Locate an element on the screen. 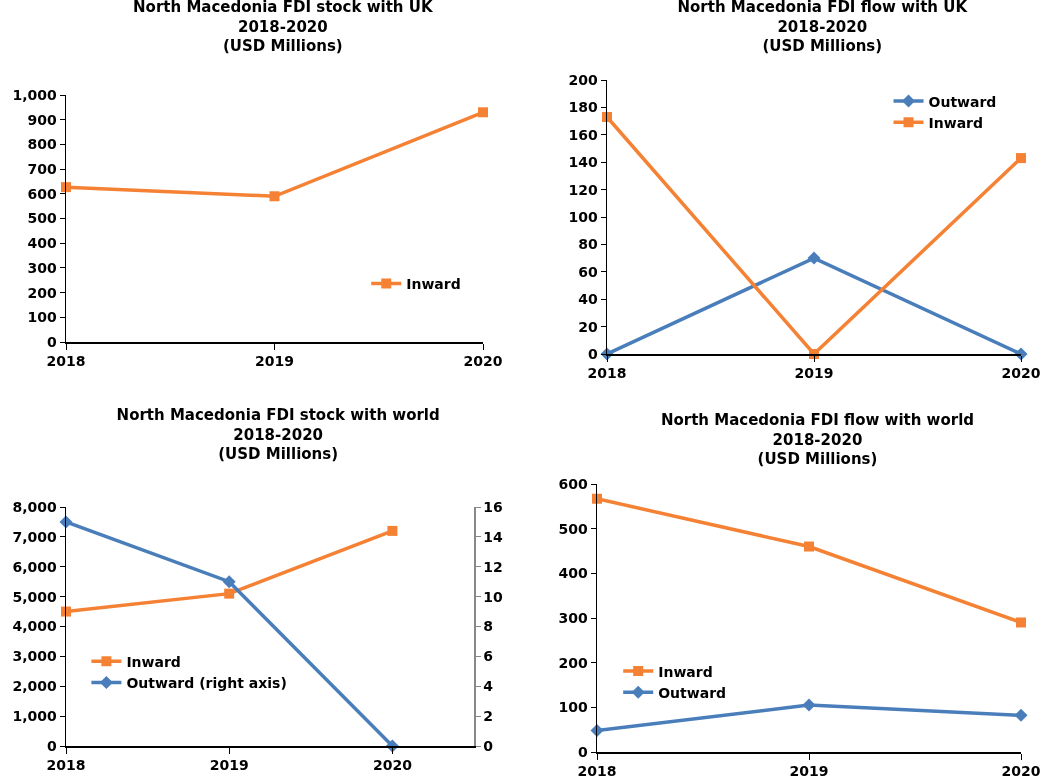 Image resolution: width=1044 pixels, height=776 pixels. y-tick-label: 80 is located at coordinates (588, 244).